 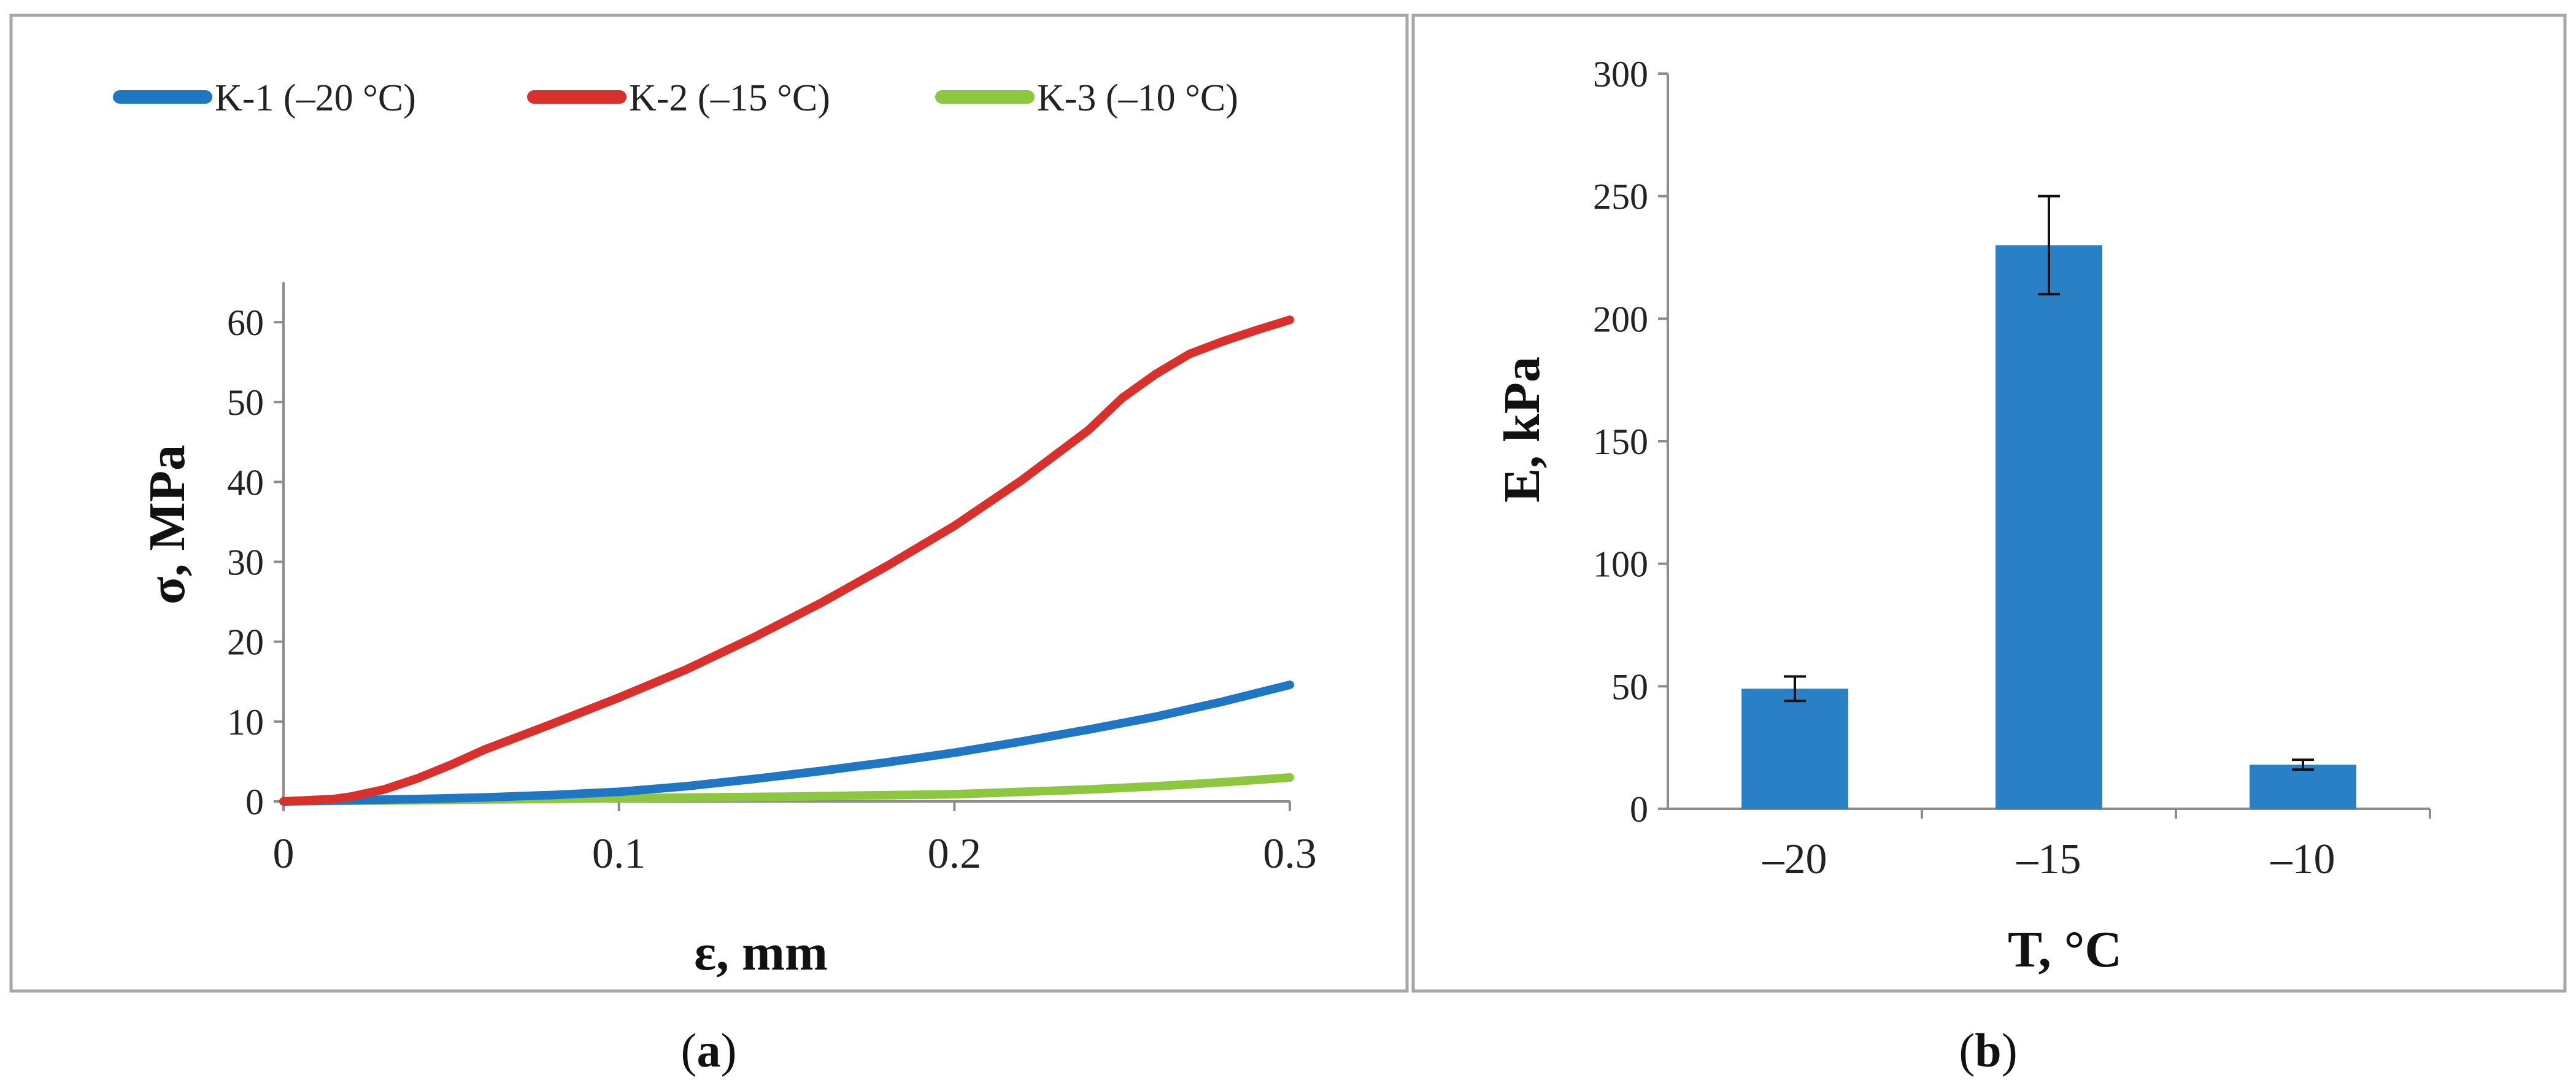 What do you see at coordinates (1967, 1050) in the screenshot?
I see `panel-b-caption-open: (` at bounding box center [1967, 1050].